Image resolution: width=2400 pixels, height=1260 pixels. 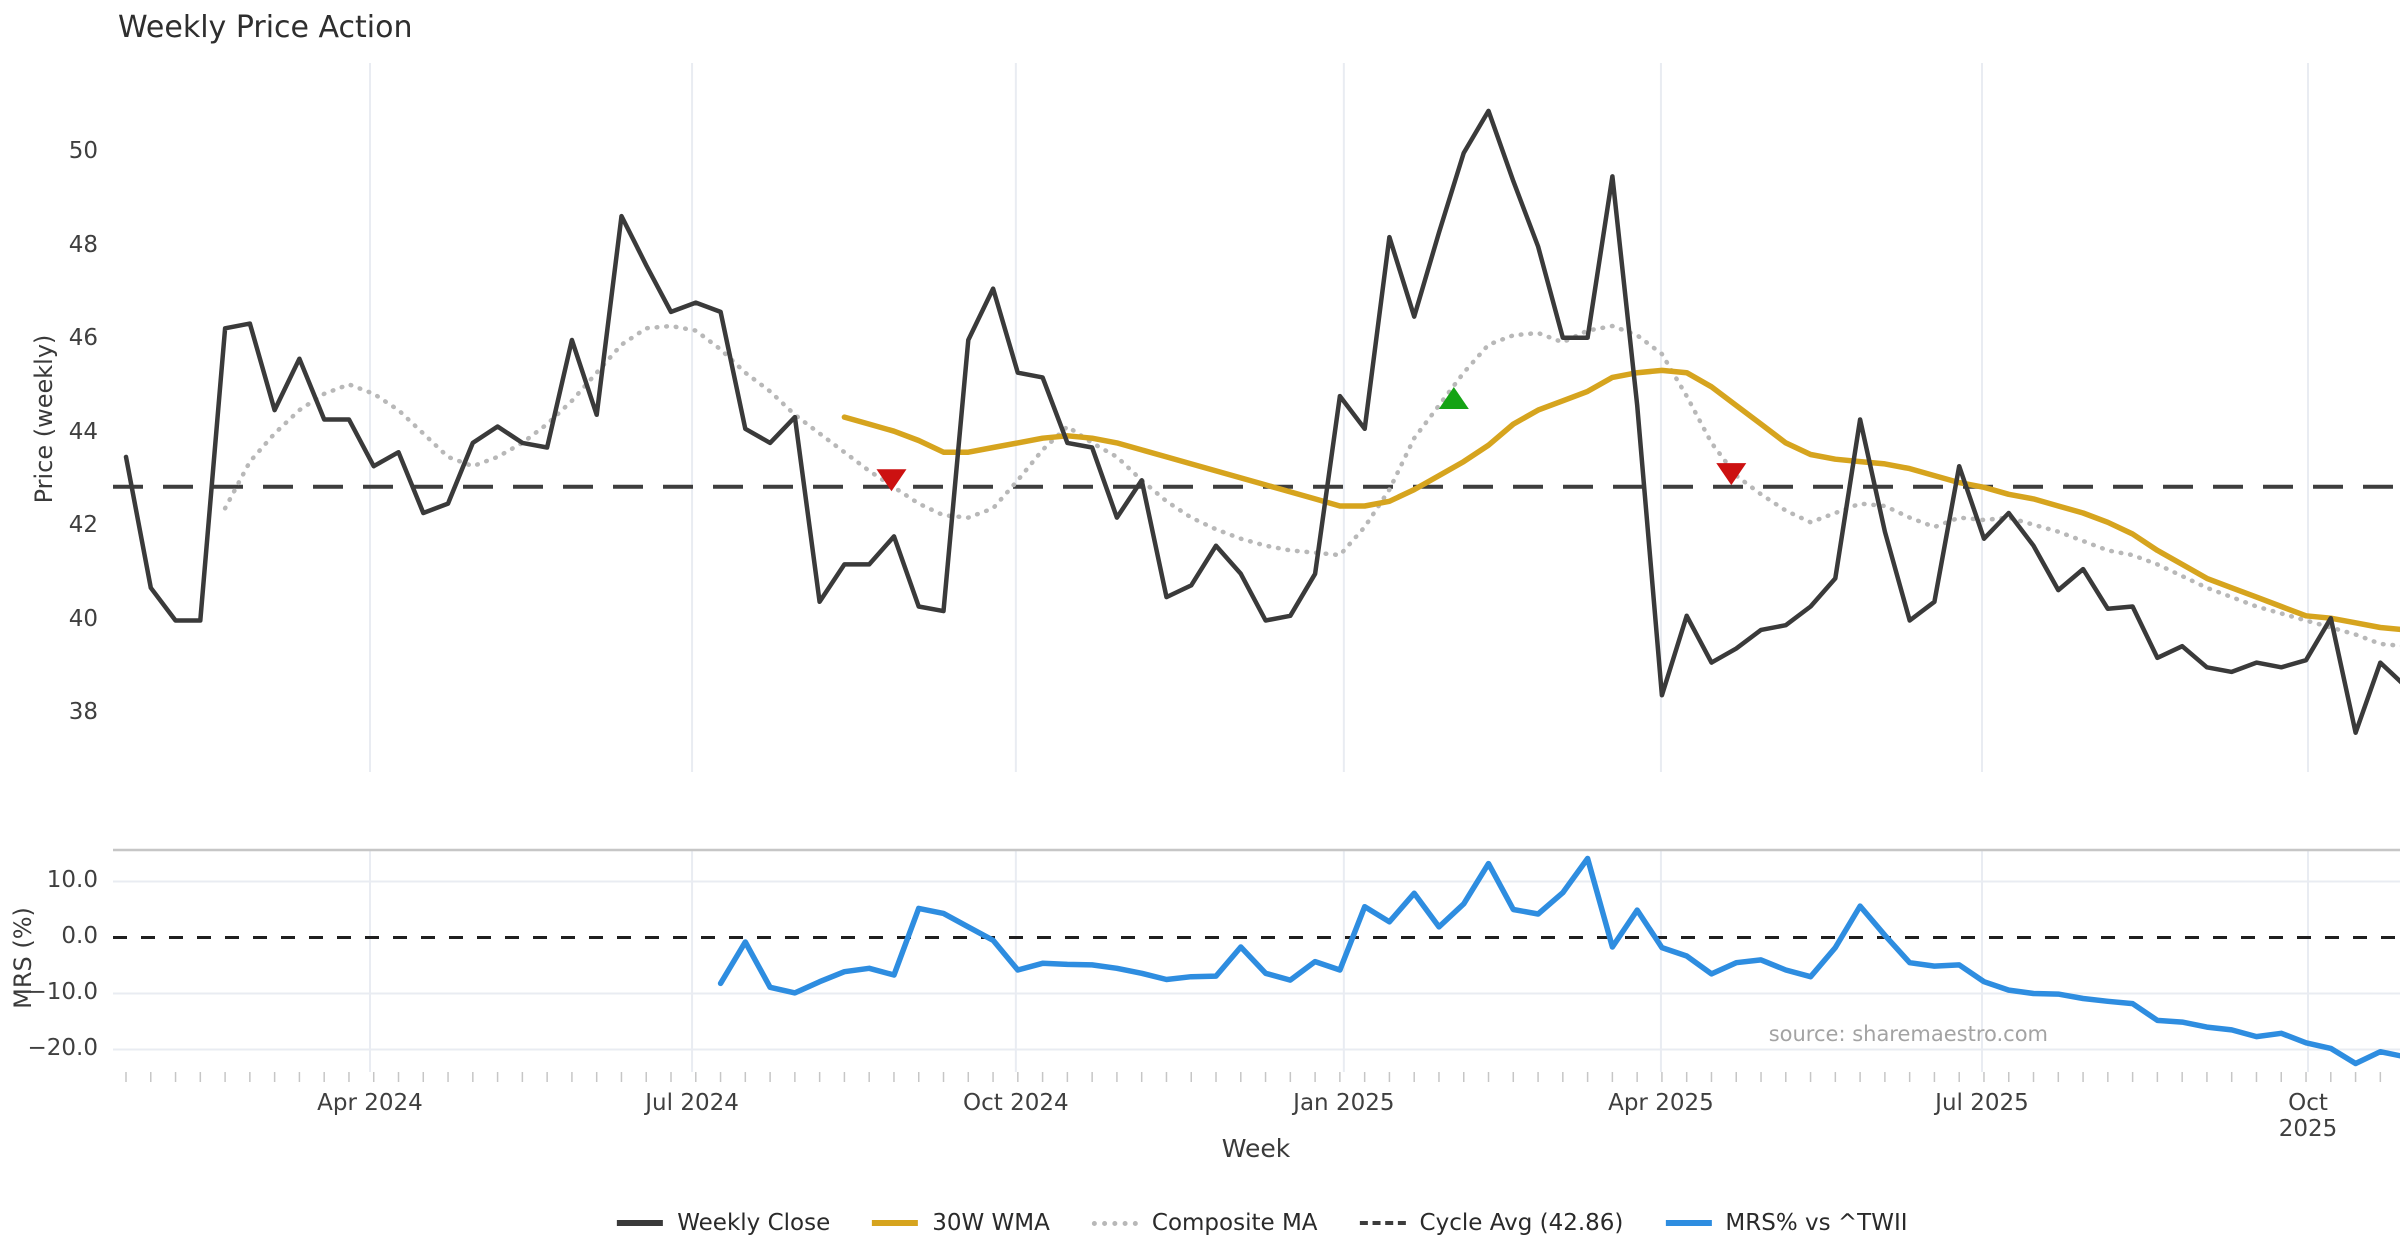 I want to click on signal-markers, so click(x=1311, y=439).